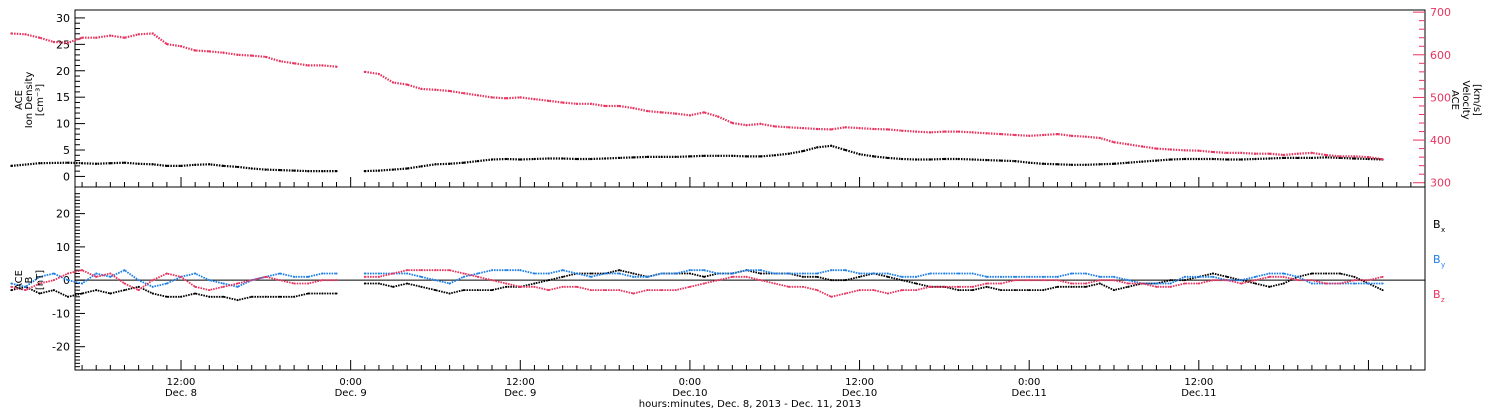 Image resolution: width=1500 pixels, height=410 pixels. What do you see at coordinates (63, 44) in the screenshot?
I see `density-tick-label: 25` at bounding box center [63, 44].